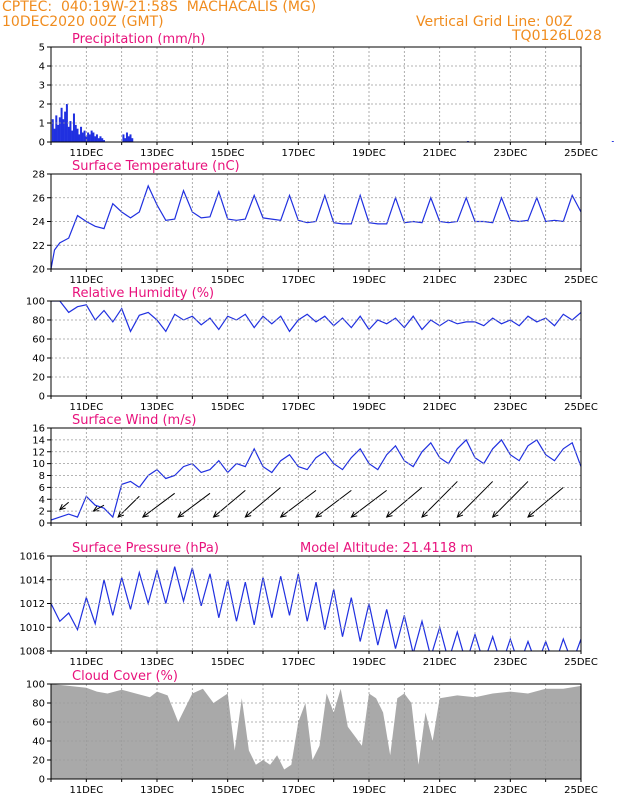 Image resolution: width=618 pixels, height=800 pixels. What do you see at coordinates (42, 67) in the screenshot?
I see `y-tick-label: 4` at bounding box center [42, 67].